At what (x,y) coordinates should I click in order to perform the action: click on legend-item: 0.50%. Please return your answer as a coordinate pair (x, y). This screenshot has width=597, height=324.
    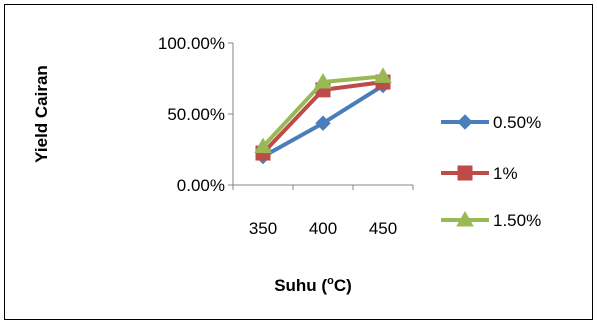
    Looking at the image, I should click on (491, 122).